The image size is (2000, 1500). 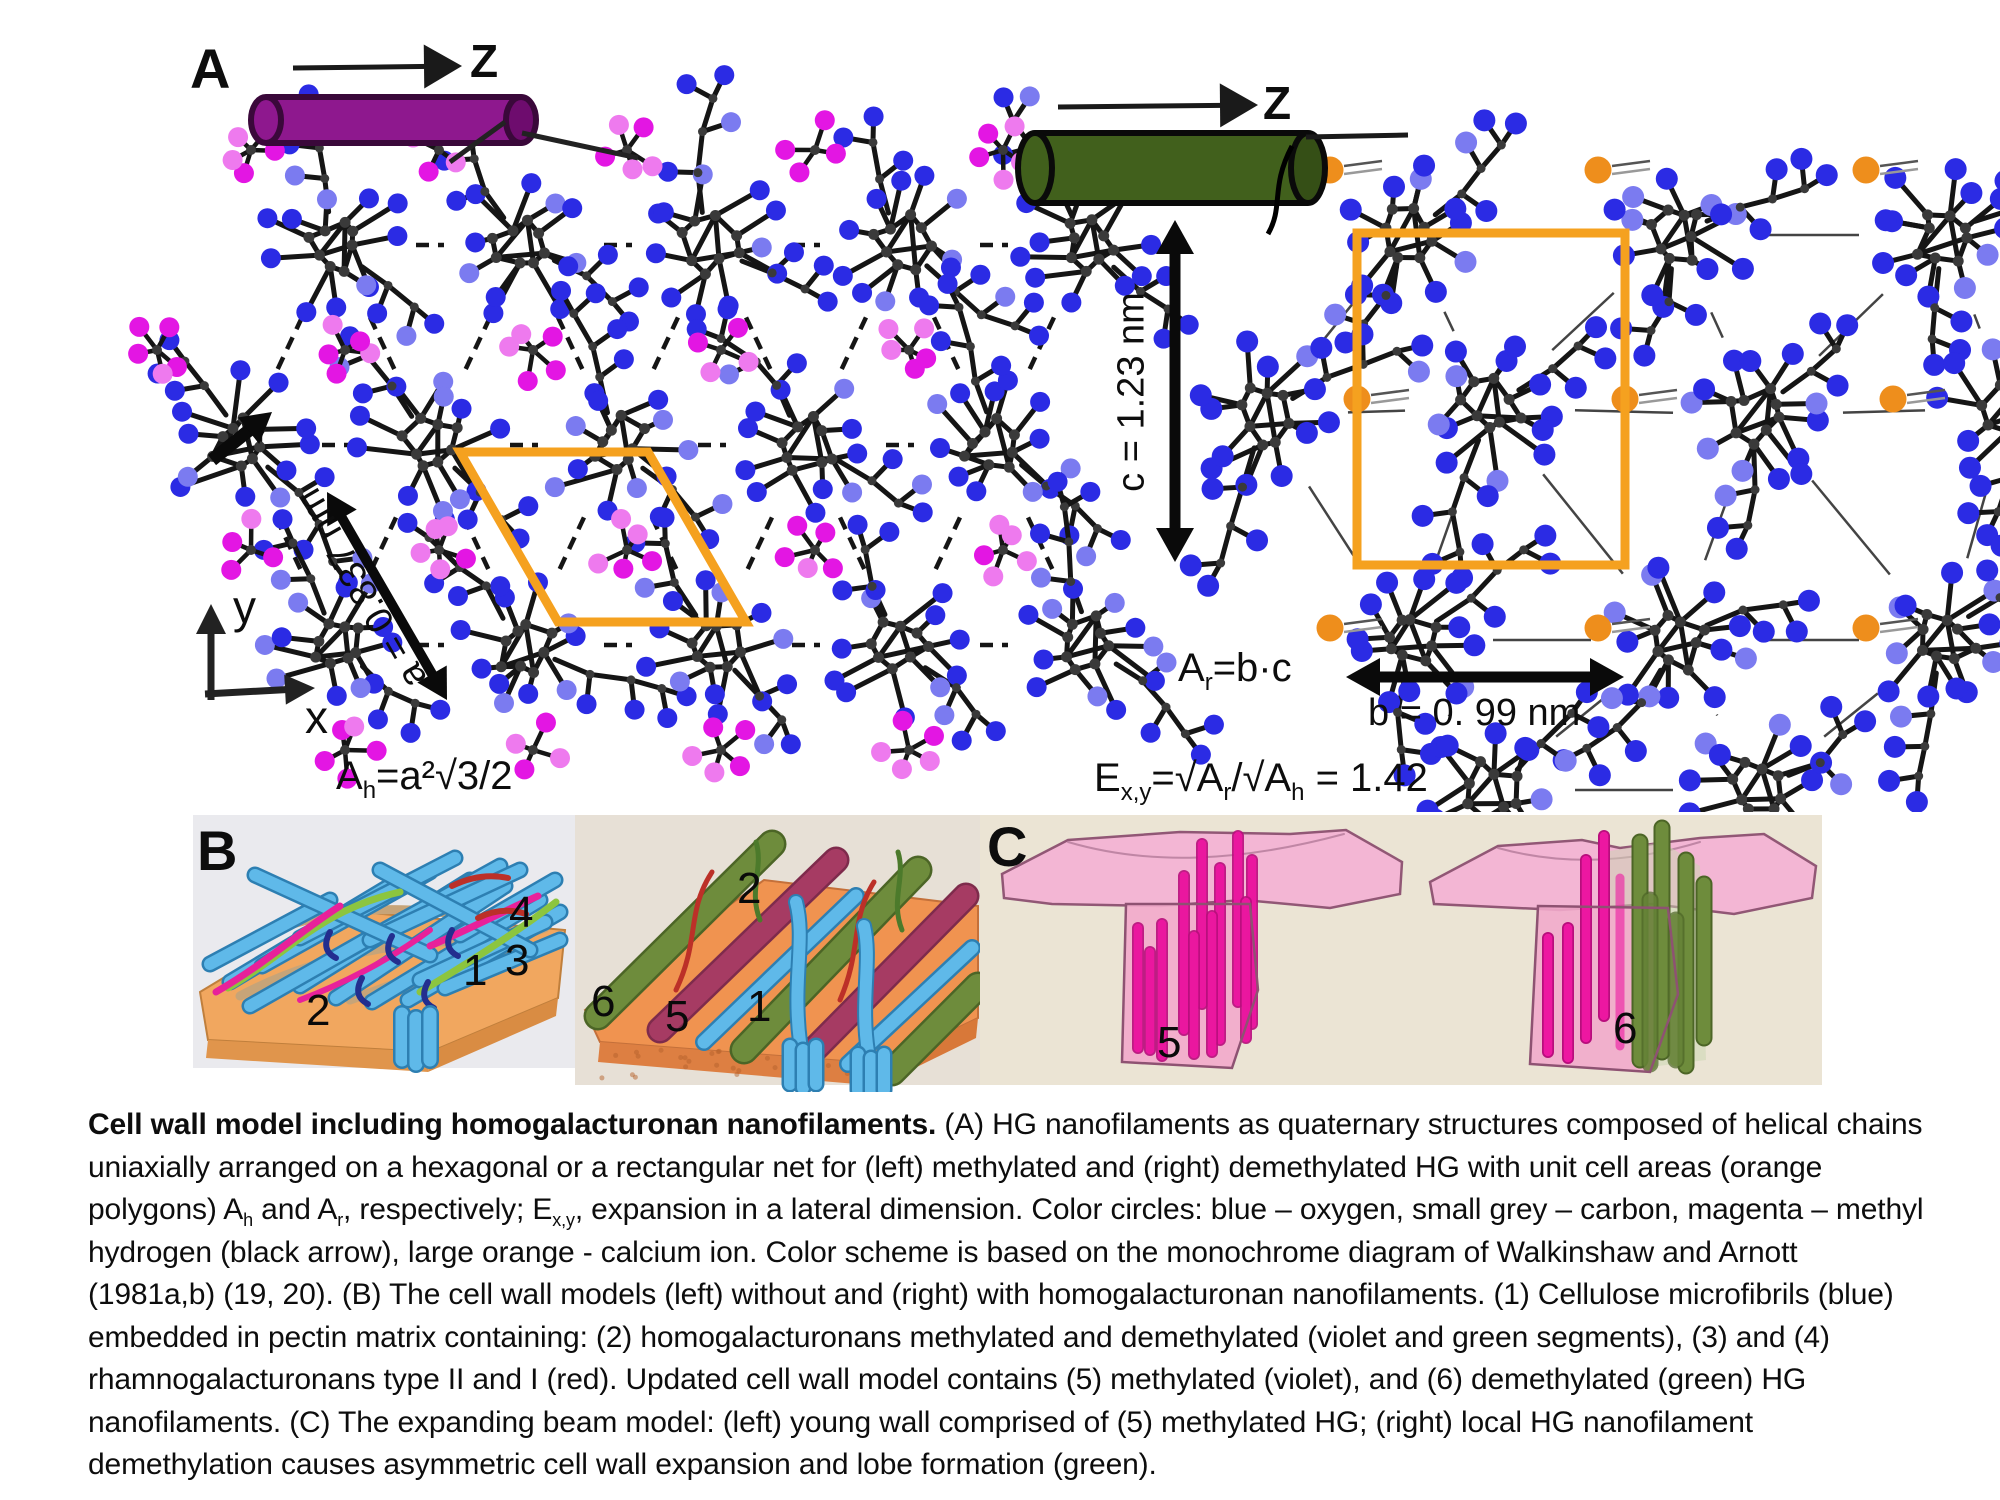 What do you see at coordinates (784, 953) in the screenshot?
I see `cell-wall-model-with-filaments` at bounding box center [784, 953].